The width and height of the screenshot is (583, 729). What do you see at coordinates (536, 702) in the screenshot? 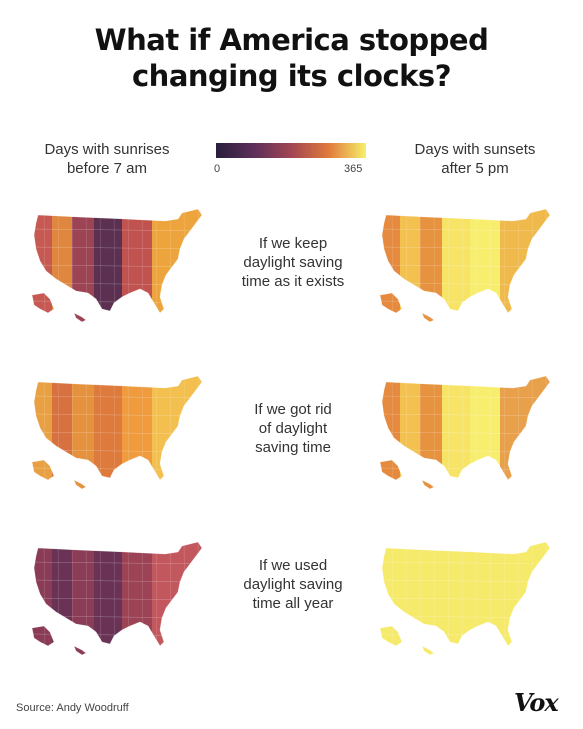
I see `vox-logo: Vox` at bounding box center [536, 702].